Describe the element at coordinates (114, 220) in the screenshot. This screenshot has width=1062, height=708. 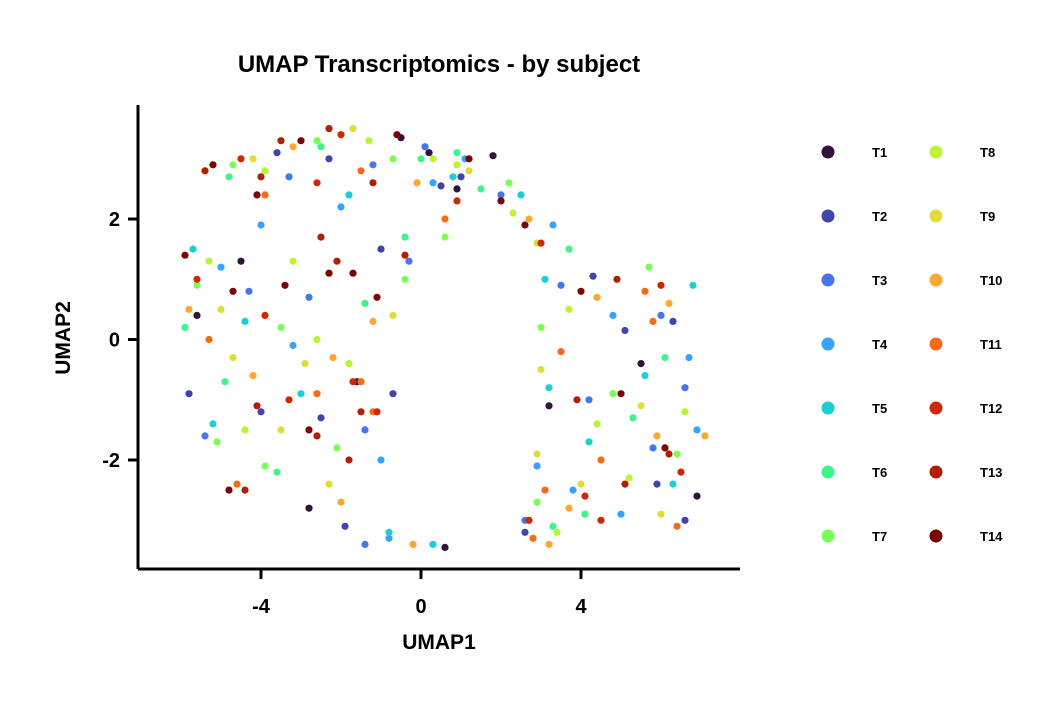
I see `y-tick-label: 2` at that location.